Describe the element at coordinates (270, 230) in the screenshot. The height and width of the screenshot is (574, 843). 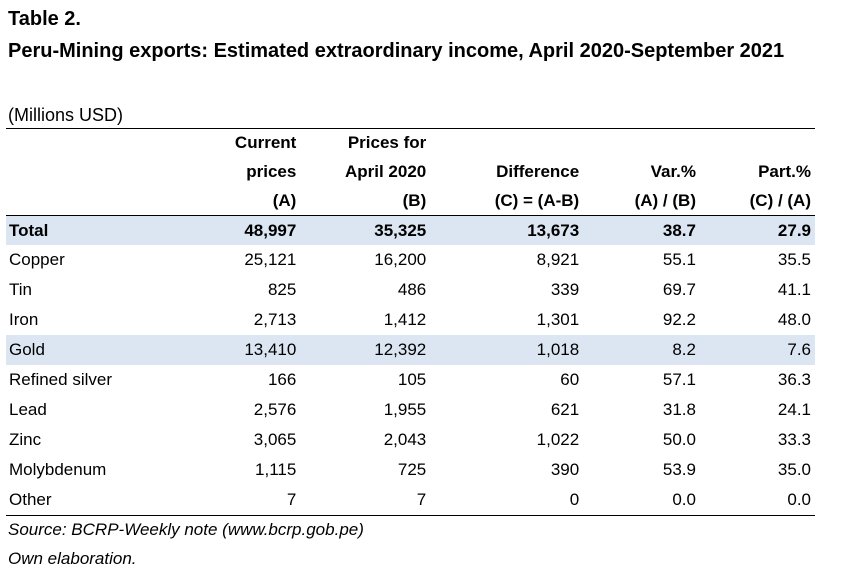
I see `cell-current: 48,997` at that location.